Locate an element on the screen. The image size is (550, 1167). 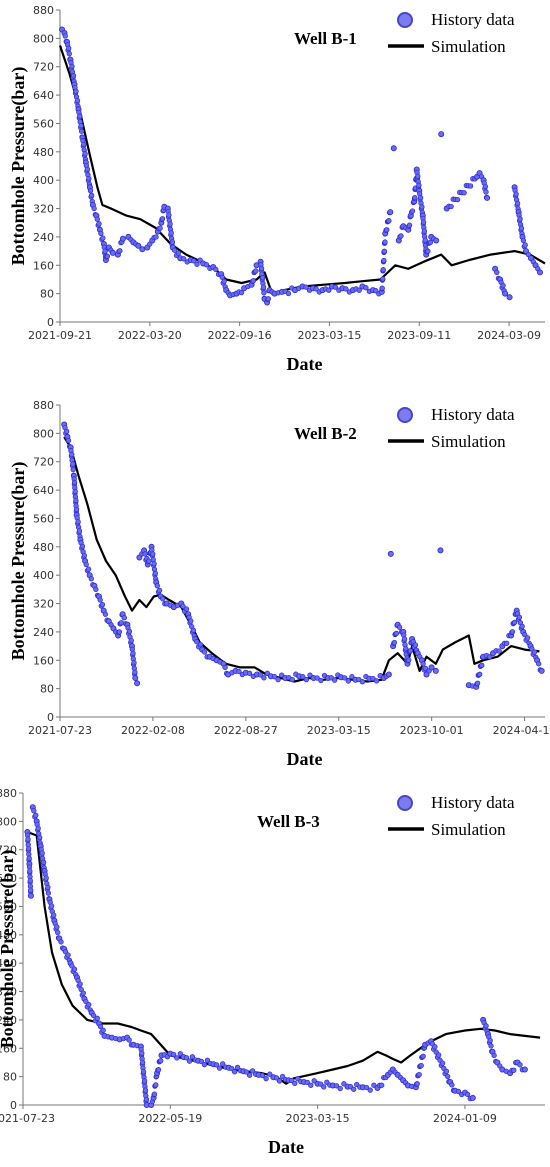
x-tick-label: 2023-09-11 is located at coordinates (419, 335).